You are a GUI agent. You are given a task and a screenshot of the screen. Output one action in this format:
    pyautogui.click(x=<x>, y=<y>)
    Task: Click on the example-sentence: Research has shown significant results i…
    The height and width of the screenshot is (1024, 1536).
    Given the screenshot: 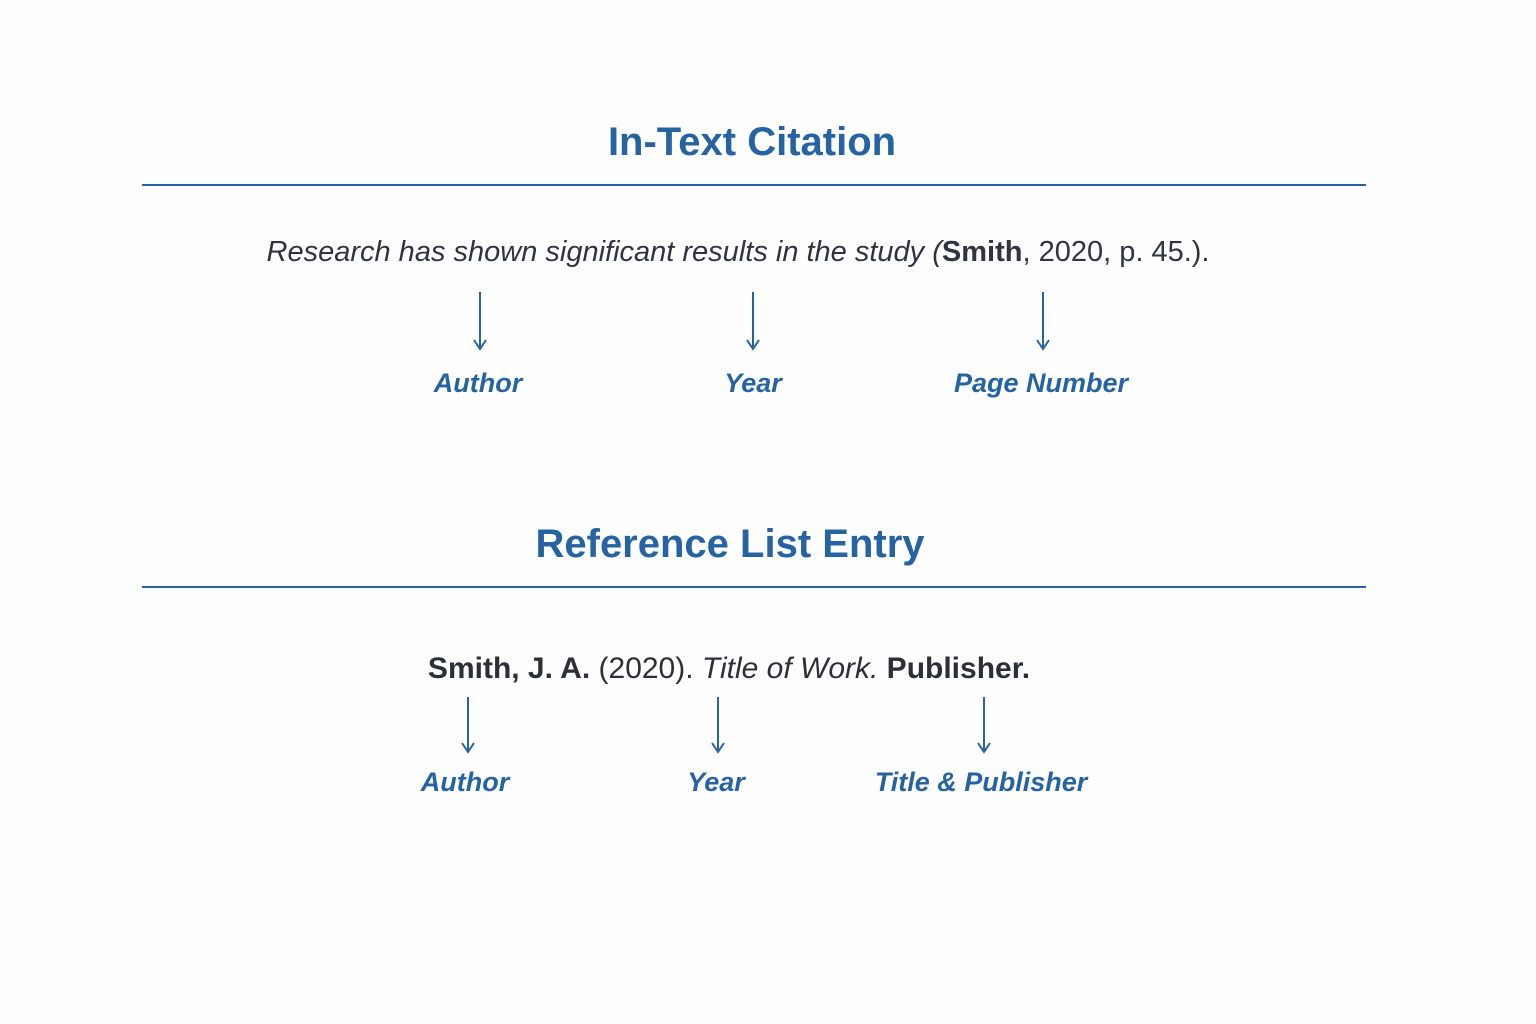 What is the action you would take?
    pyautogui.click(x=738, y=252)
    